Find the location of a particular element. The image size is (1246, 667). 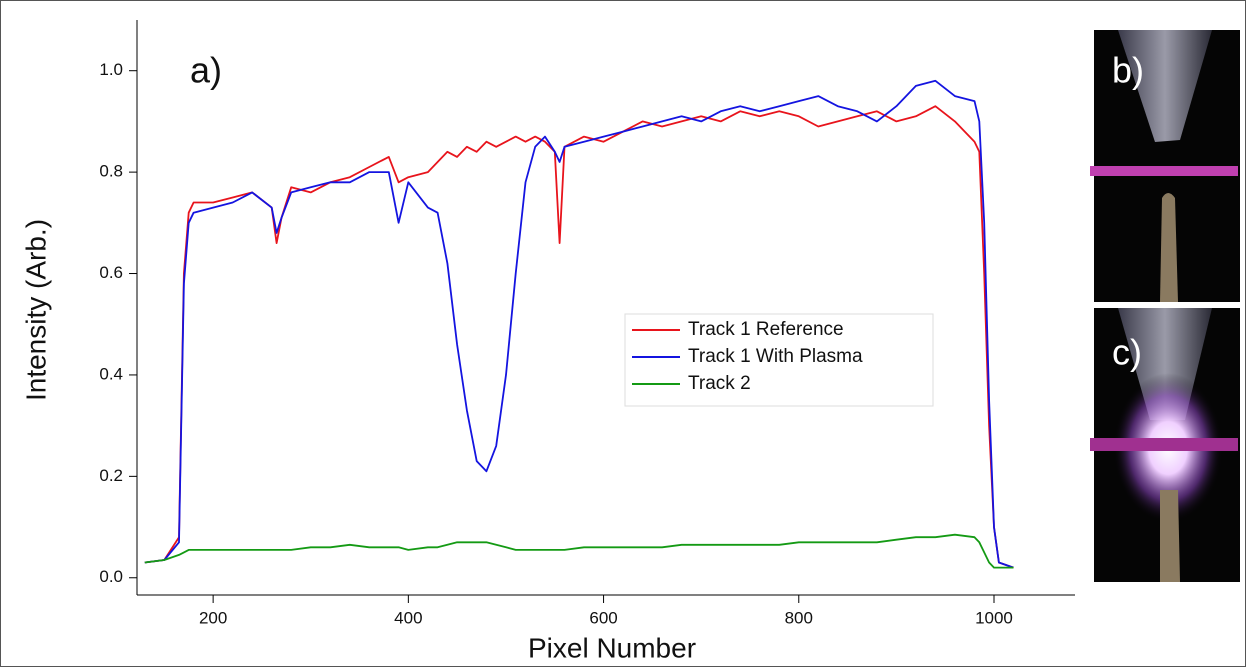

x-tick-label: 1000 is located at coordinates (994, 617).